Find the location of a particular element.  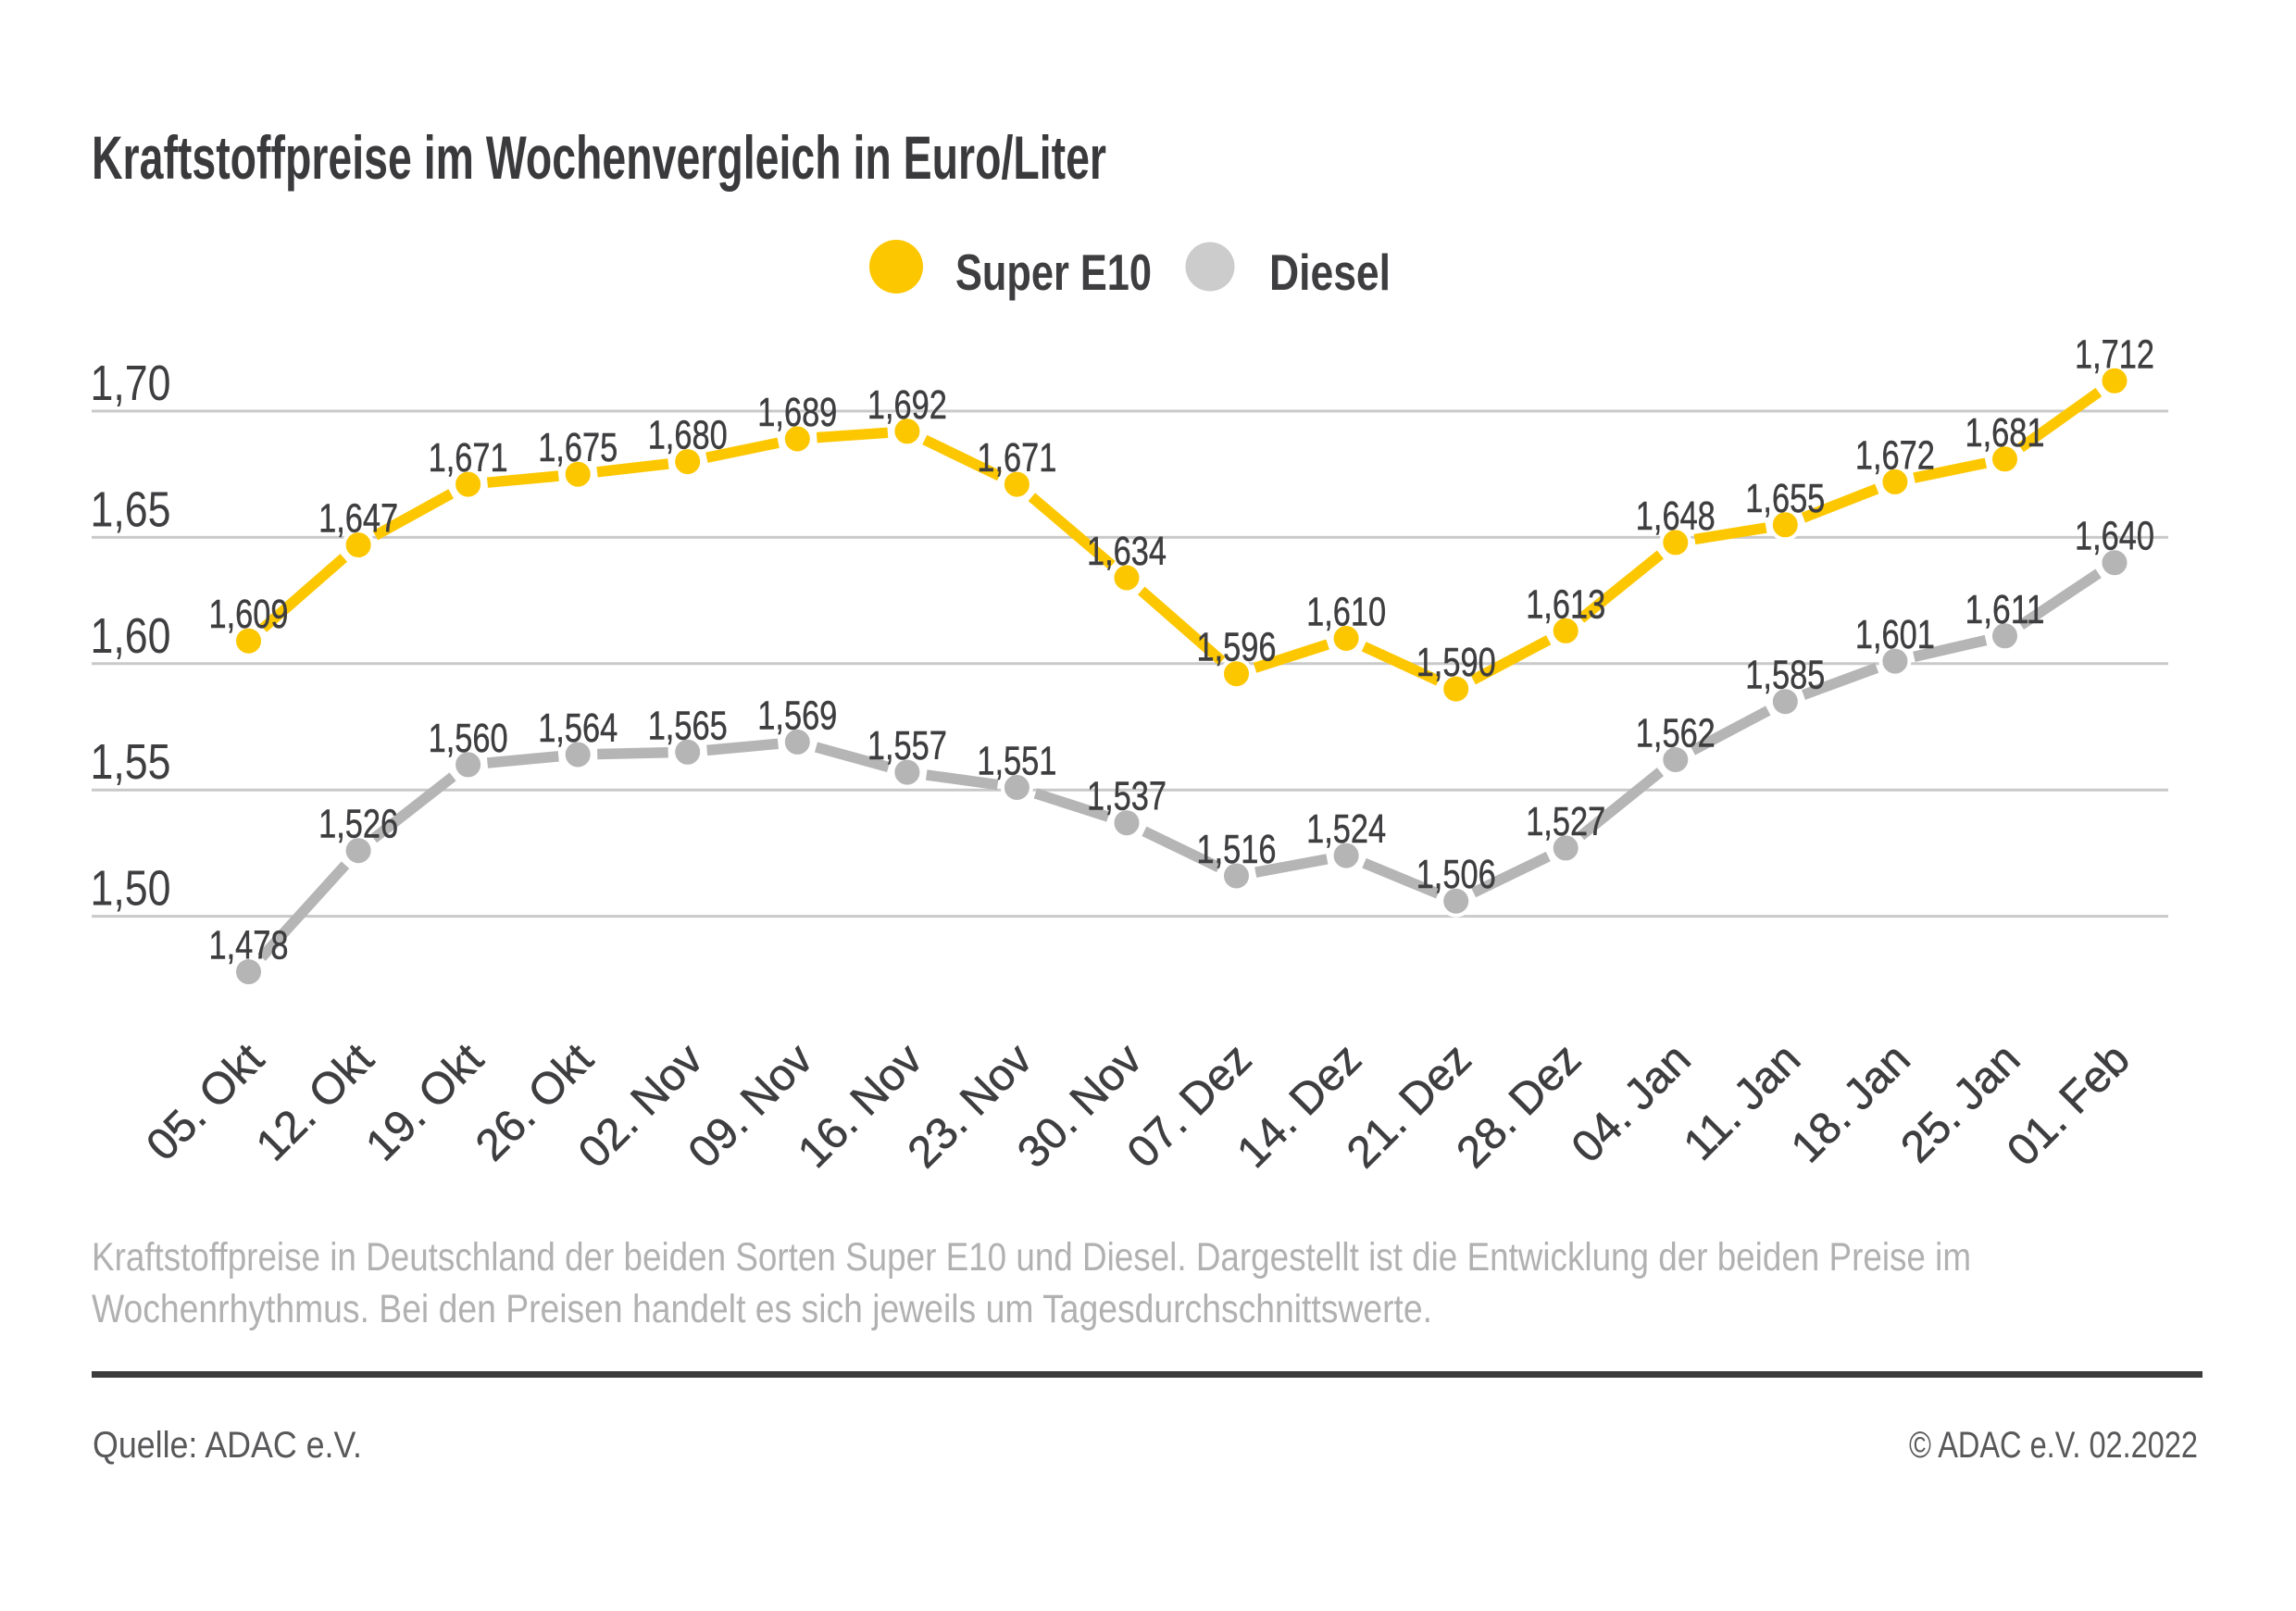

svg-text: 1,65 is located at coordinates (131, 509).